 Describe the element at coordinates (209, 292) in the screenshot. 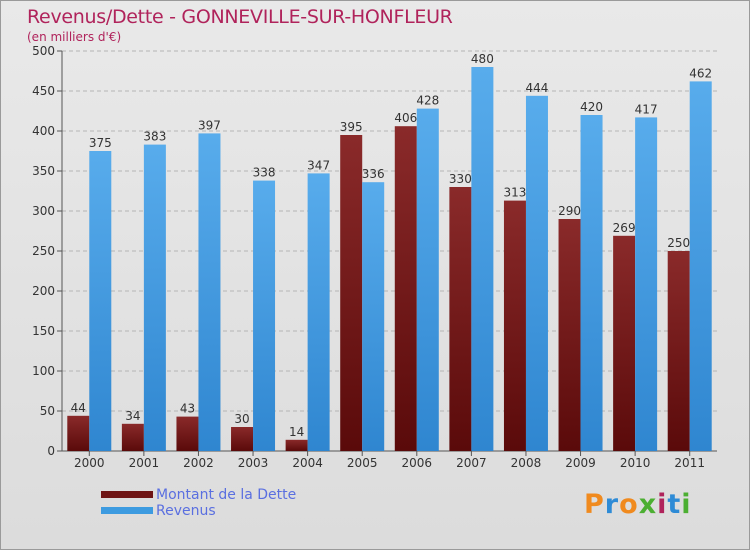

I see `bar-revenus-2002` at that location.